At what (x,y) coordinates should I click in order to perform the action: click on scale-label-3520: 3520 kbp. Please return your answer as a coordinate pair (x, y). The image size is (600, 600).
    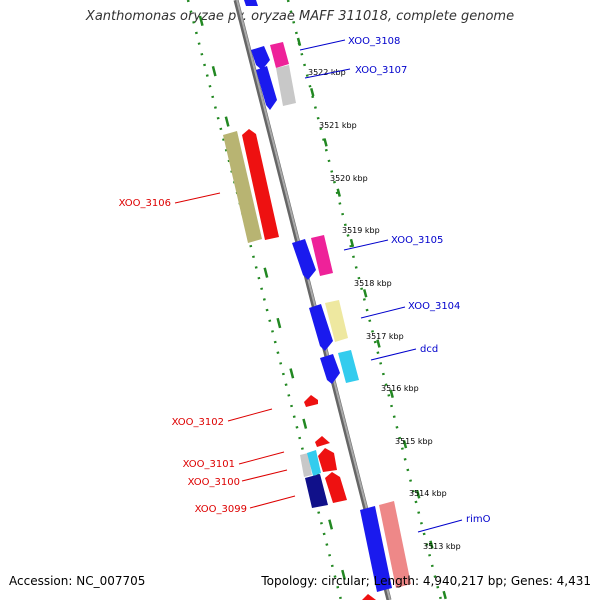
    Looking at the image, I should click on (349, 178).